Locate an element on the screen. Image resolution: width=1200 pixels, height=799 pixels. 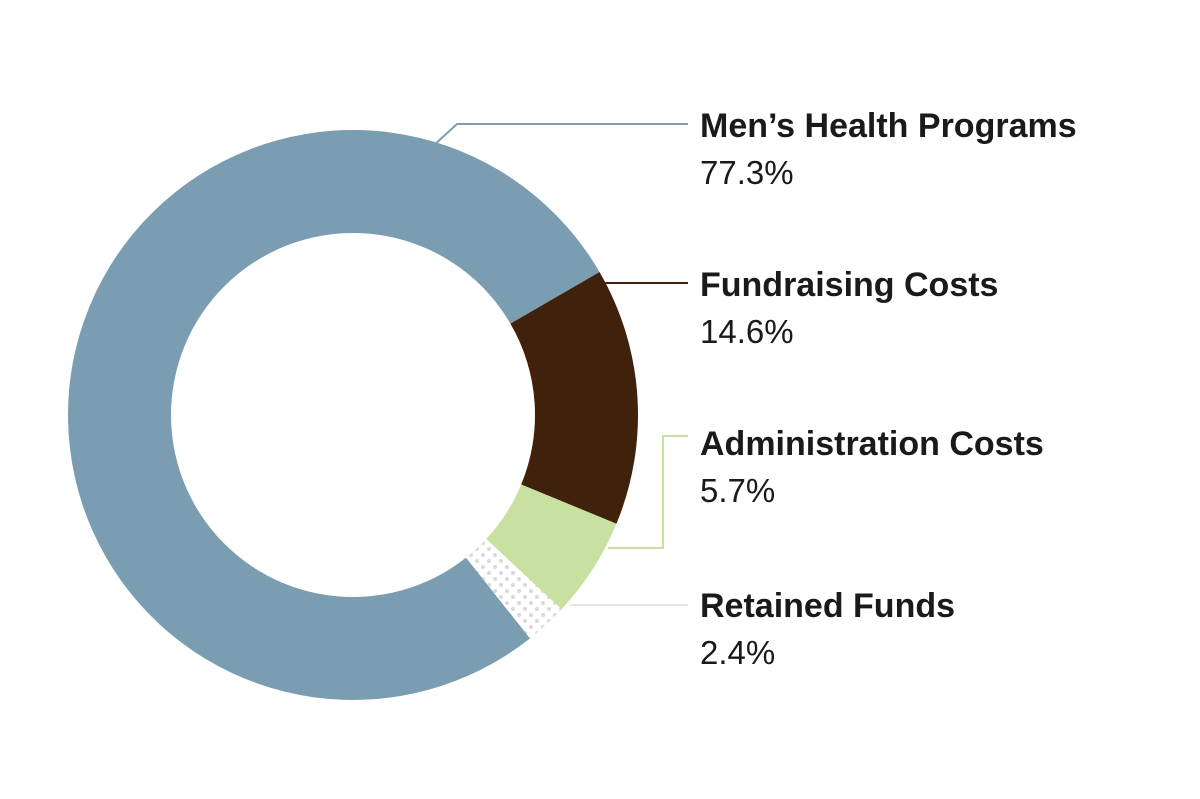
legend-label-administration-costs: Administration Costs is located at coordinates (872, 444).